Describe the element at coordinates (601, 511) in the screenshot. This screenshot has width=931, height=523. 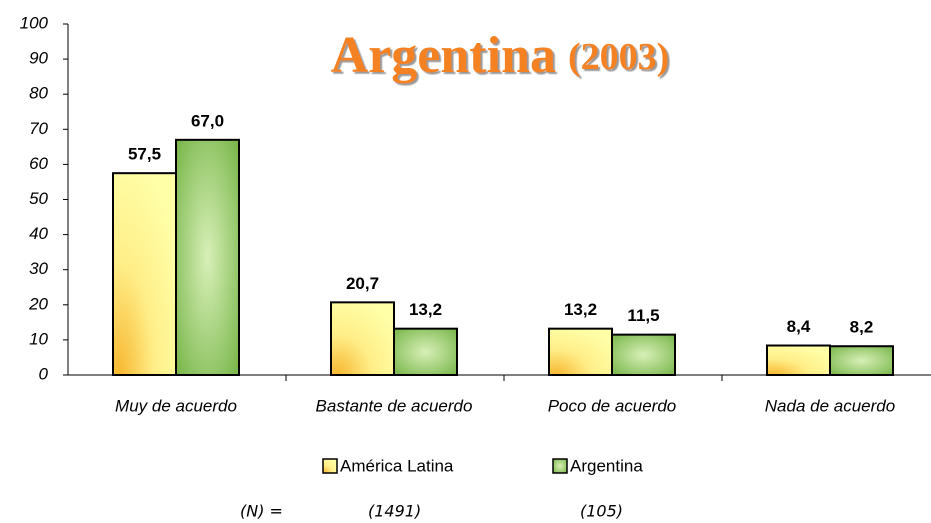
I see `note: (105)` at that location.